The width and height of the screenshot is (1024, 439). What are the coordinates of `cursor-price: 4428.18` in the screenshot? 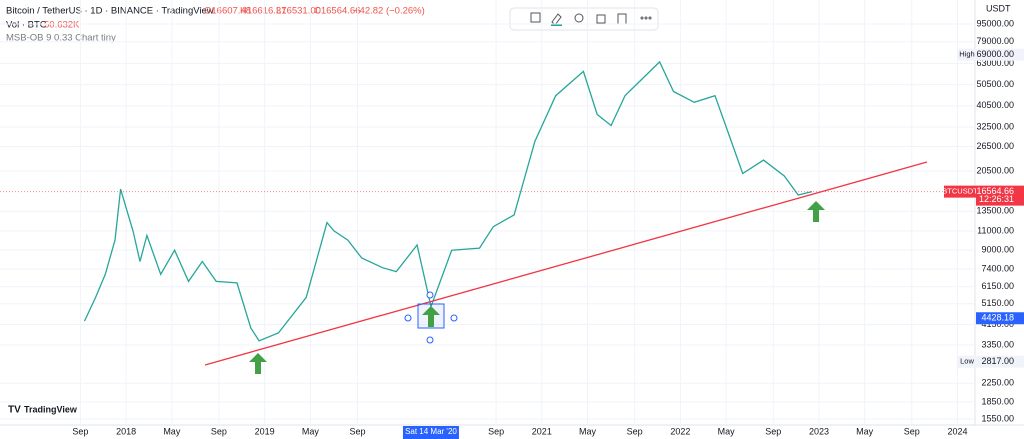 It's located at (997, 318).